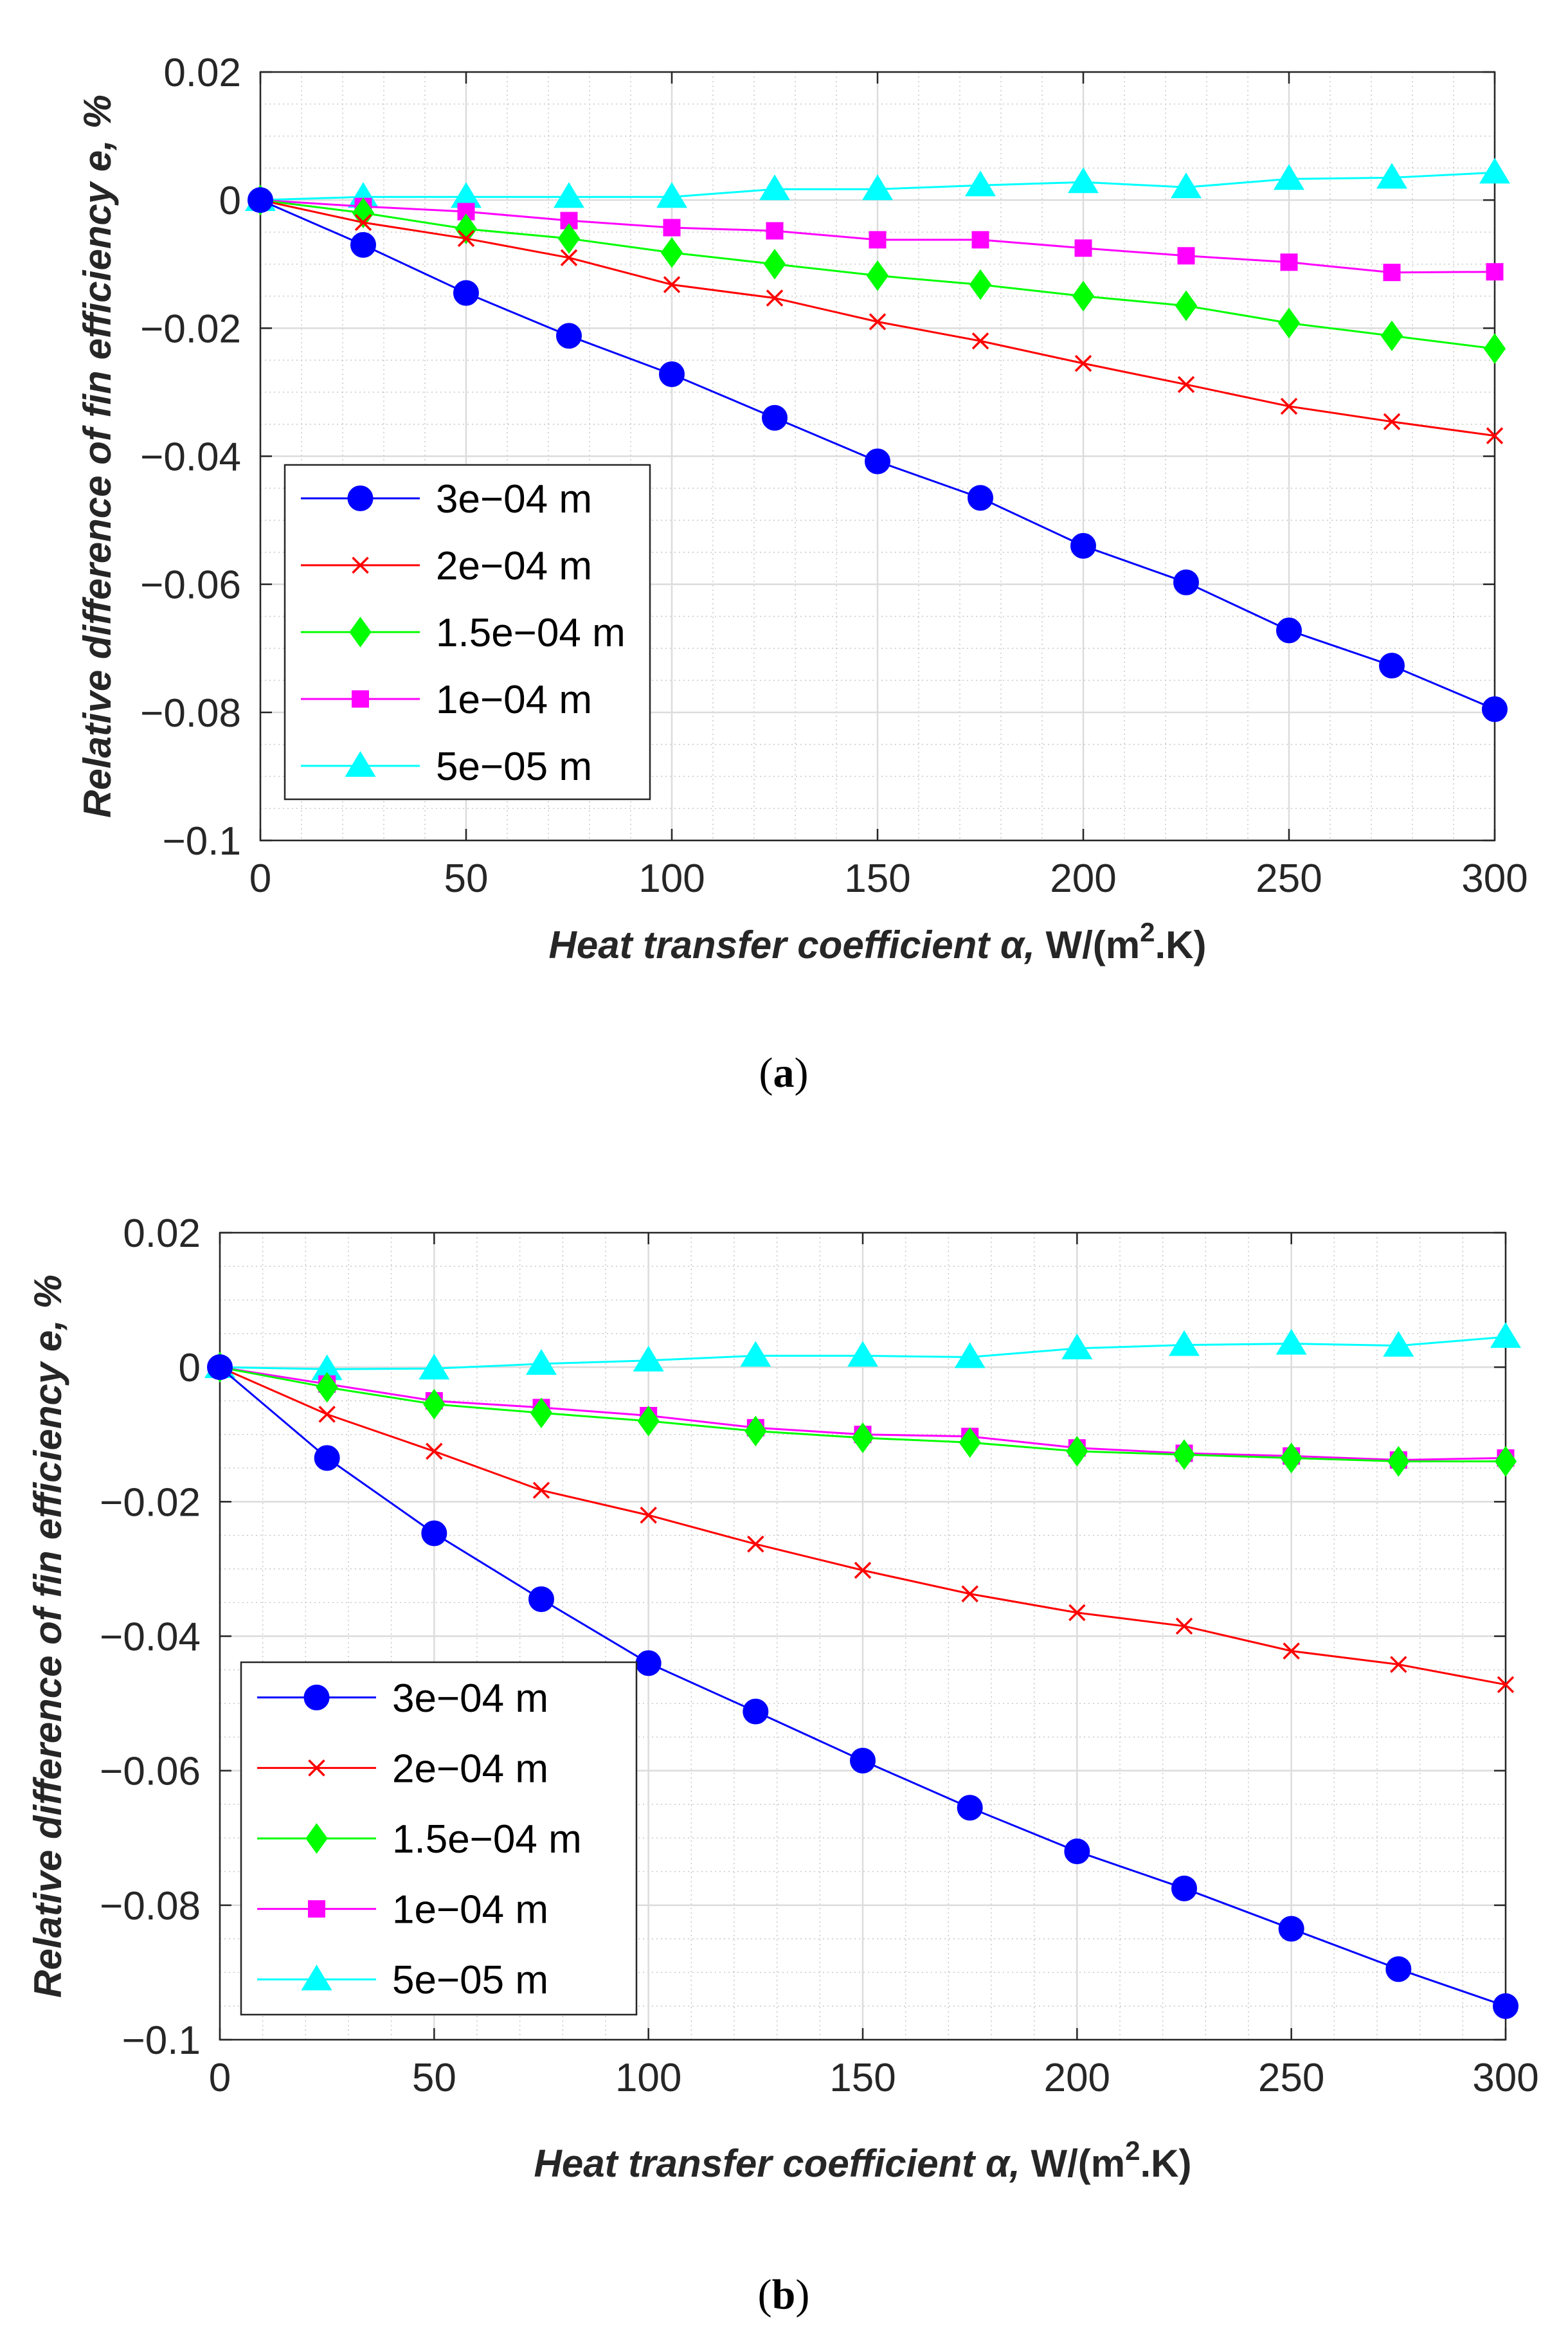  I want to click on x-axis-label: Heat transfer coefficient α, W/(m2.K), so click(878, 942).